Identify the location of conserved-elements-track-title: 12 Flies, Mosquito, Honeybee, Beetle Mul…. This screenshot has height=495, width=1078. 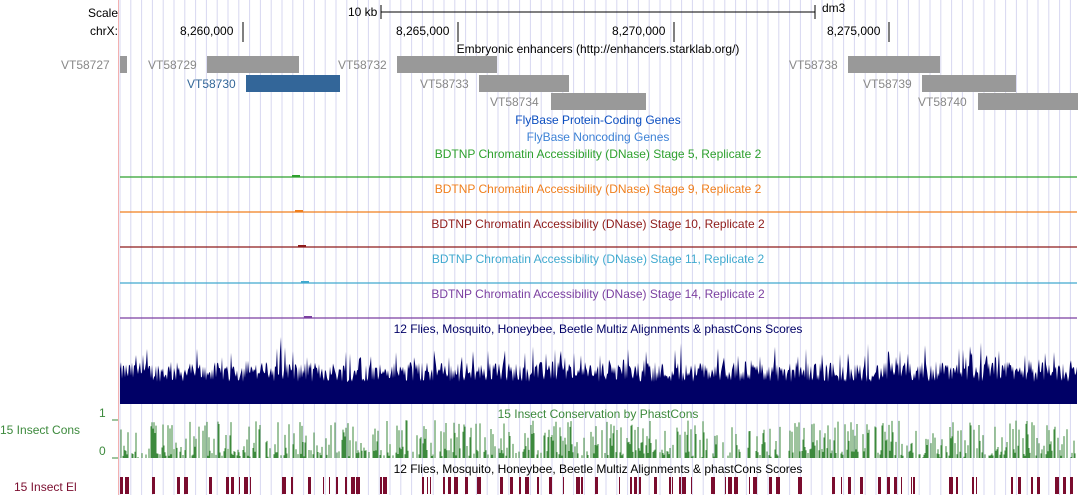
(598, 469).